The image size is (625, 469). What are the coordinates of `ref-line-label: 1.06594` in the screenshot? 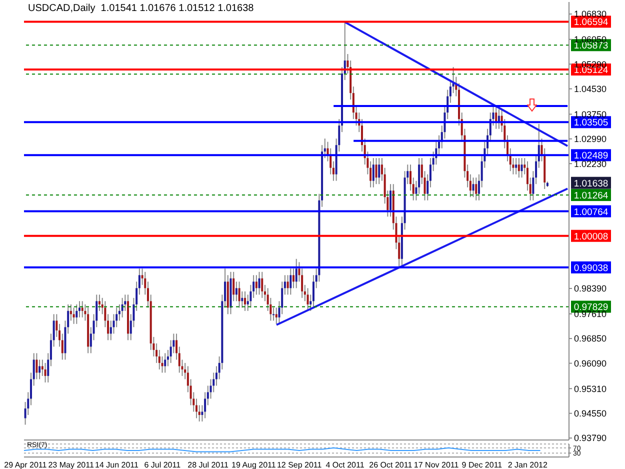 It's located at (591, 22).